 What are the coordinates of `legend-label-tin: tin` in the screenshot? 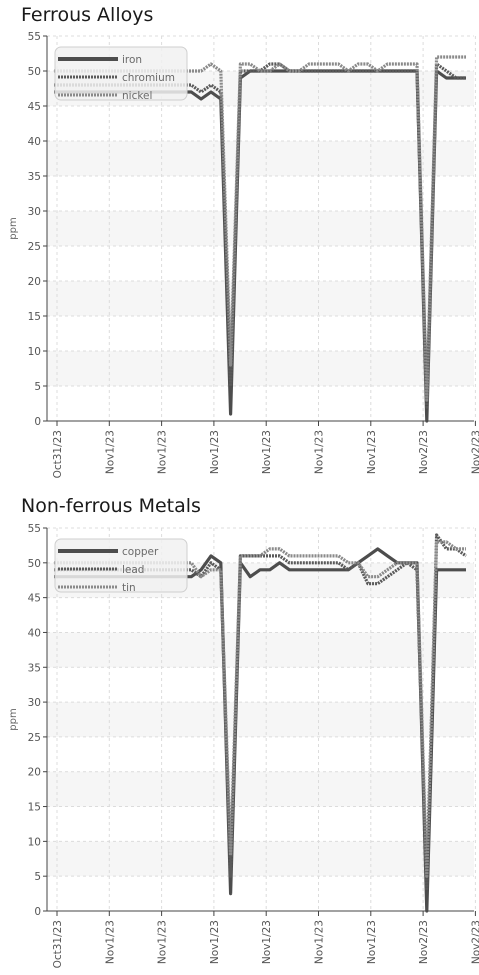 It's located at (129, 588).